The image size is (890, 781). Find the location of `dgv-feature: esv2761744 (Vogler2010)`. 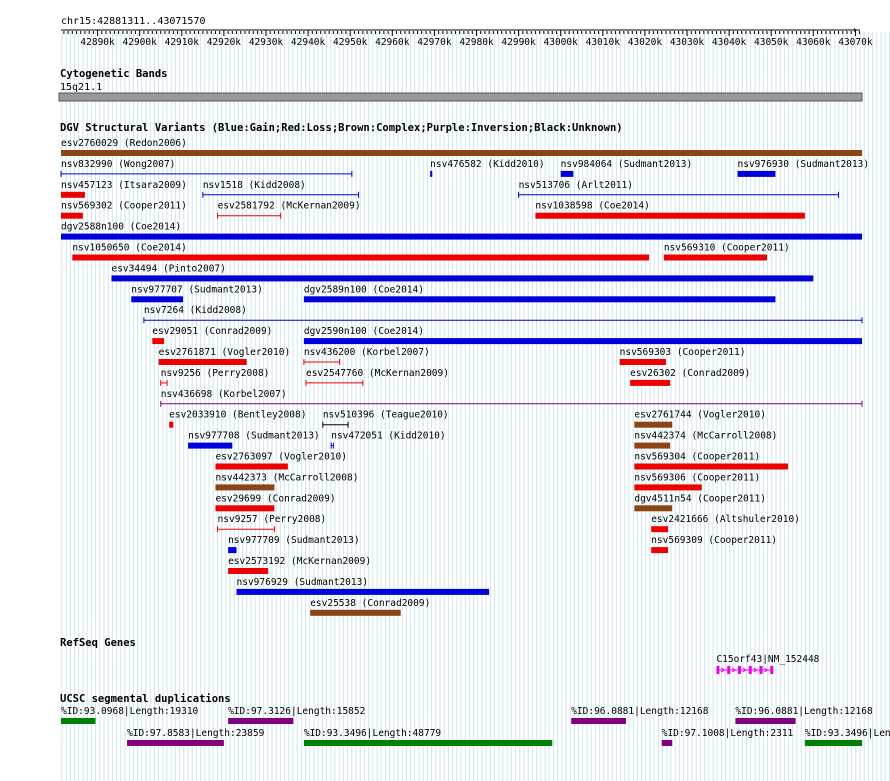

dgv-feature: esv2761744 (Vogler2010) is located at coordinates (700, 419).